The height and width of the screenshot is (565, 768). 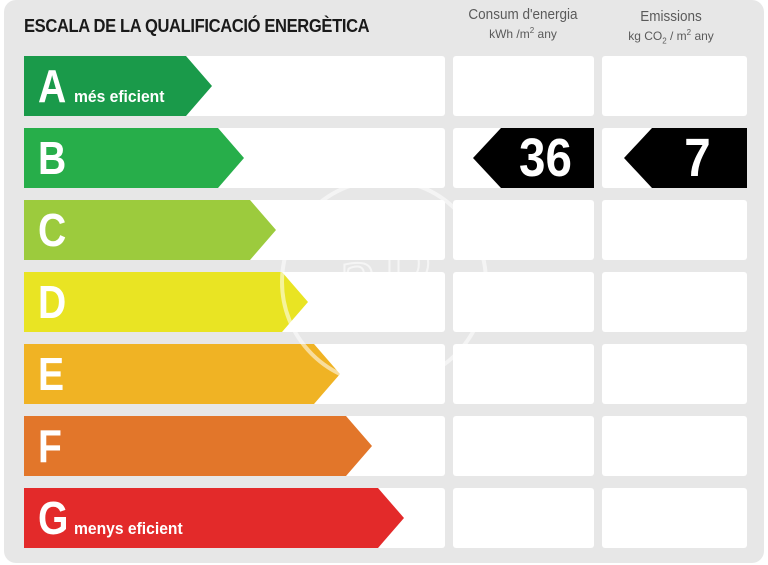 I want to click on svg-text: aP, so click(x=384, y=275).